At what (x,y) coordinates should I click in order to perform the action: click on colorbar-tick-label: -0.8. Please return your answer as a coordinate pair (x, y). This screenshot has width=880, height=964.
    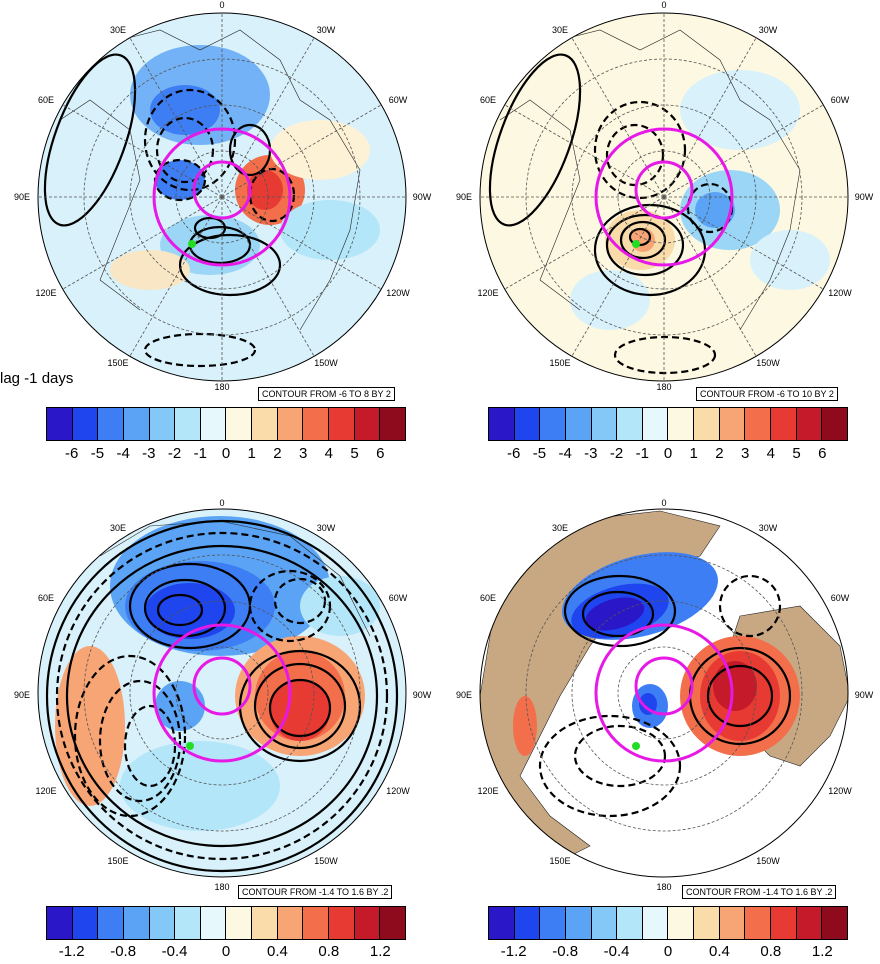
    Looking at the image, I should click on (565, 951).